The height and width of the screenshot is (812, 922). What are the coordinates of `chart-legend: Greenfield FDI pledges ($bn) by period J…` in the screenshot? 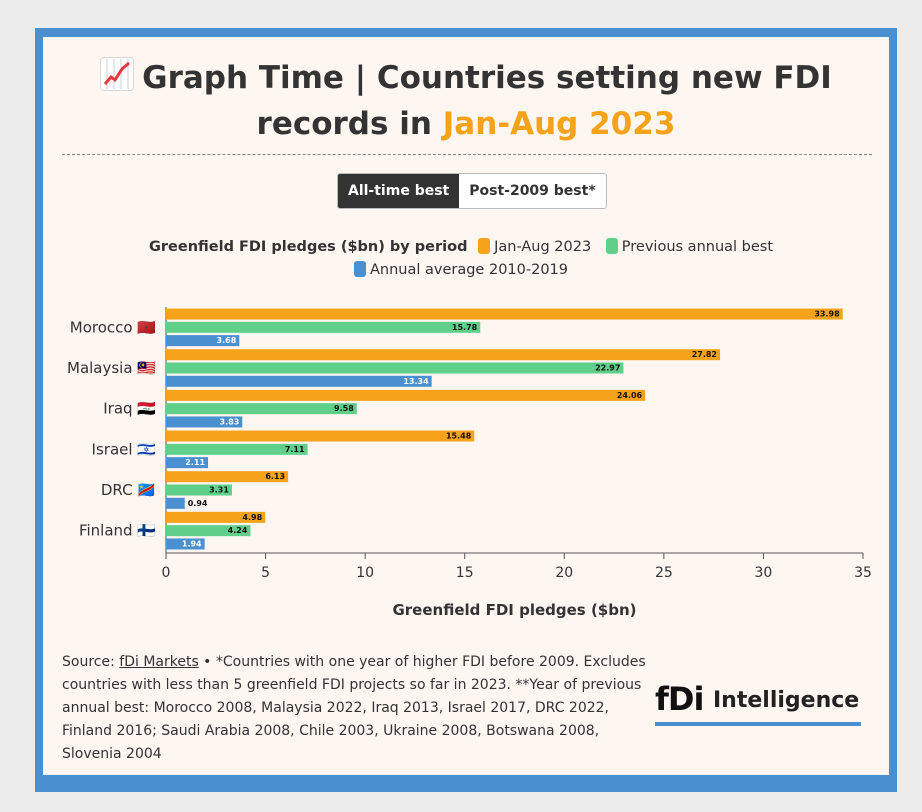 It's located at (466, 259).